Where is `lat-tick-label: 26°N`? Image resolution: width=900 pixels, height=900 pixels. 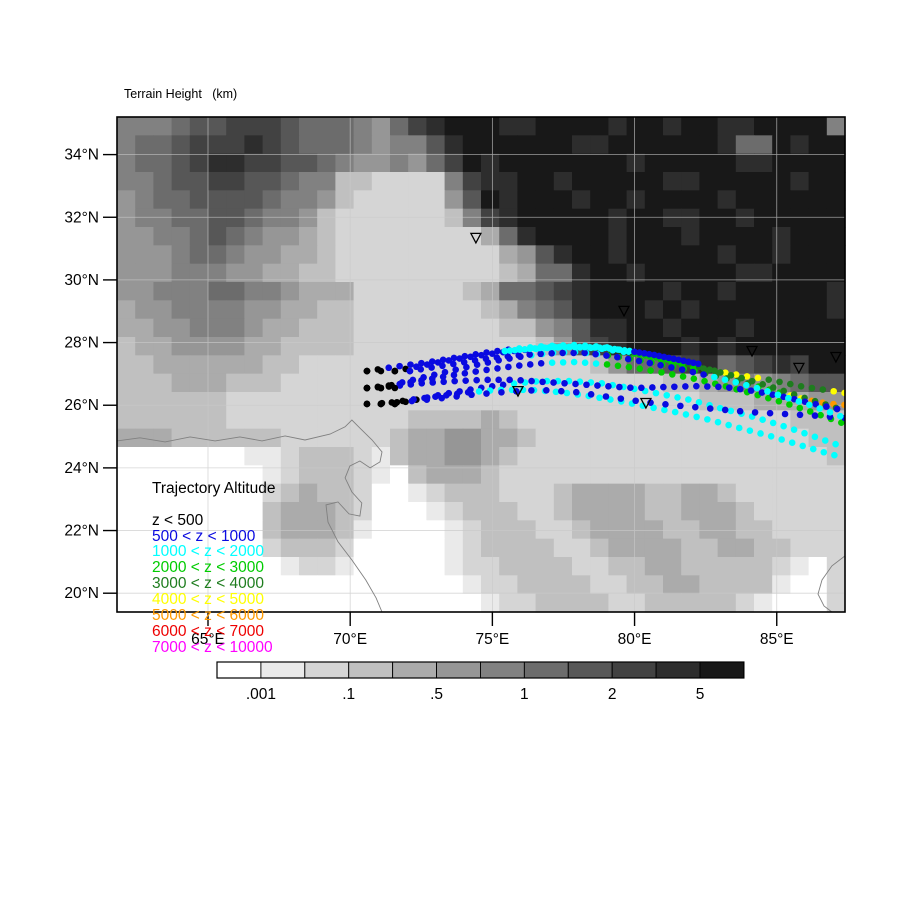
lat-tick-label: 26°N is located at coordinates (81, 405).